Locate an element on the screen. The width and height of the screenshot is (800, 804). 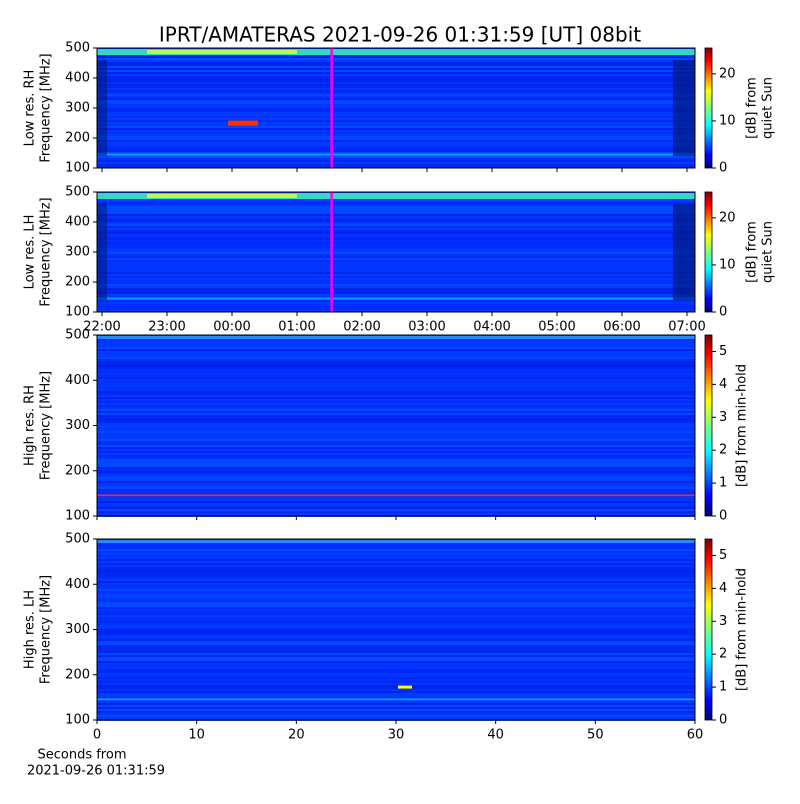
colorbar-label: quiet Sun is located at coordinates (768, 252).